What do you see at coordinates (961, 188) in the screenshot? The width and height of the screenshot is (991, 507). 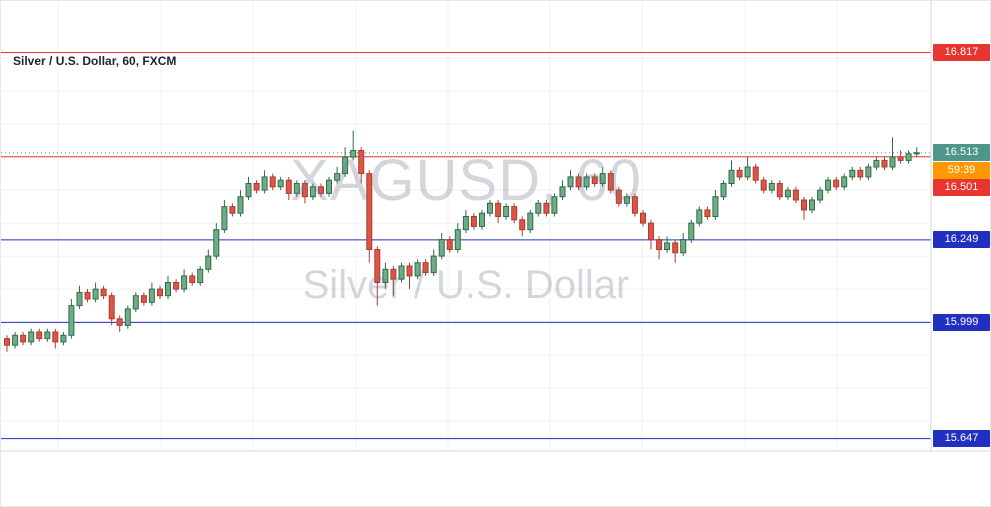 I see `price-badge-16501: 16.501` at bounding box center [961, 188].